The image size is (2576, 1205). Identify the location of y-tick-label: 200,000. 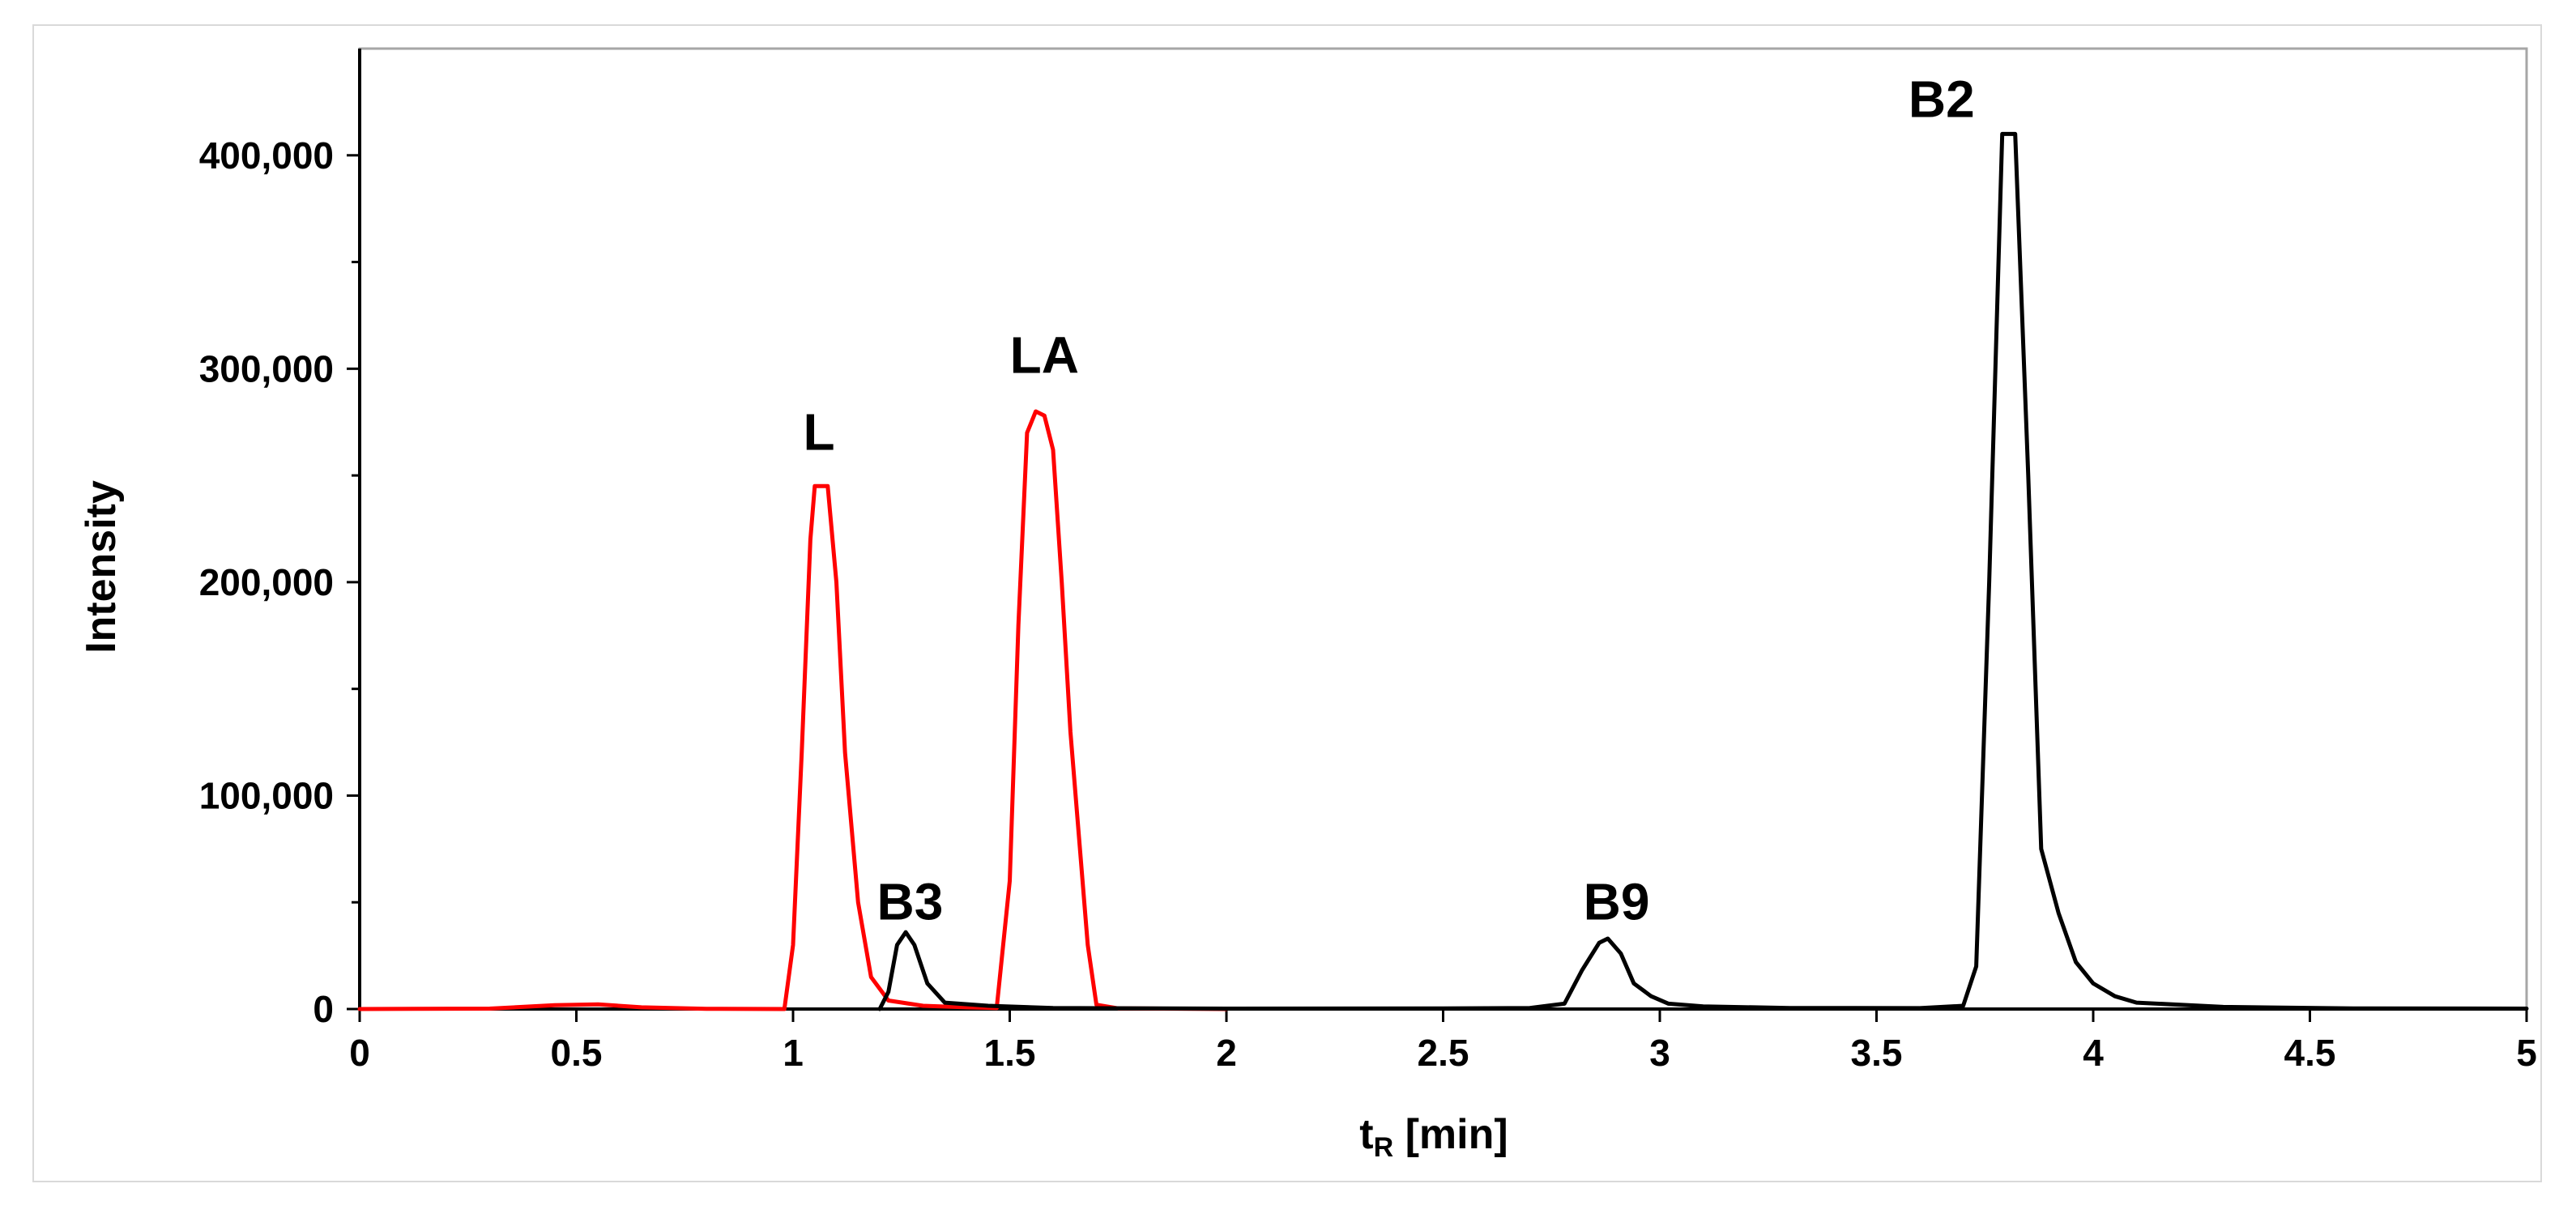
(266, 582).